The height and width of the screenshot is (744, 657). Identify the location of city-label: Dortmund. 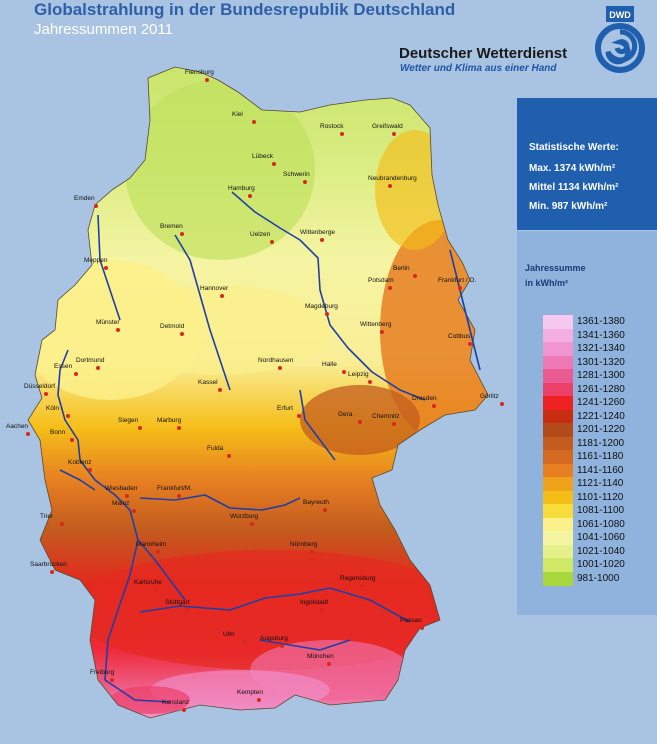
(90, 360).